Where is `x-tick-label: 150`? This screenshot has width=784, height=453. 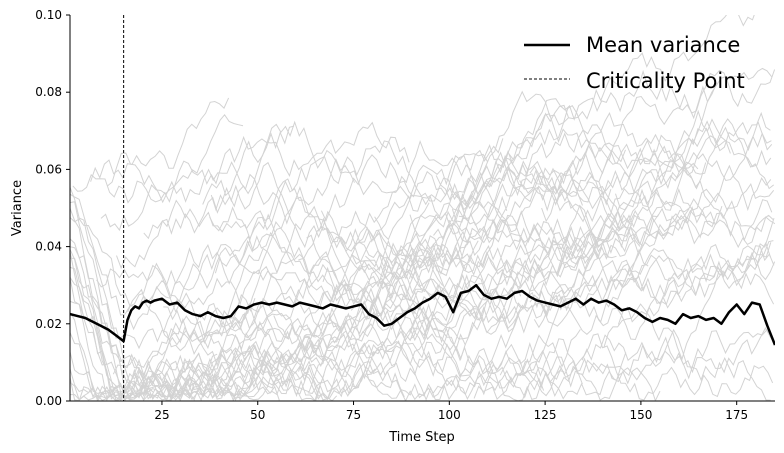 x-tick-label: 150 is located at coordinates (640, 415).